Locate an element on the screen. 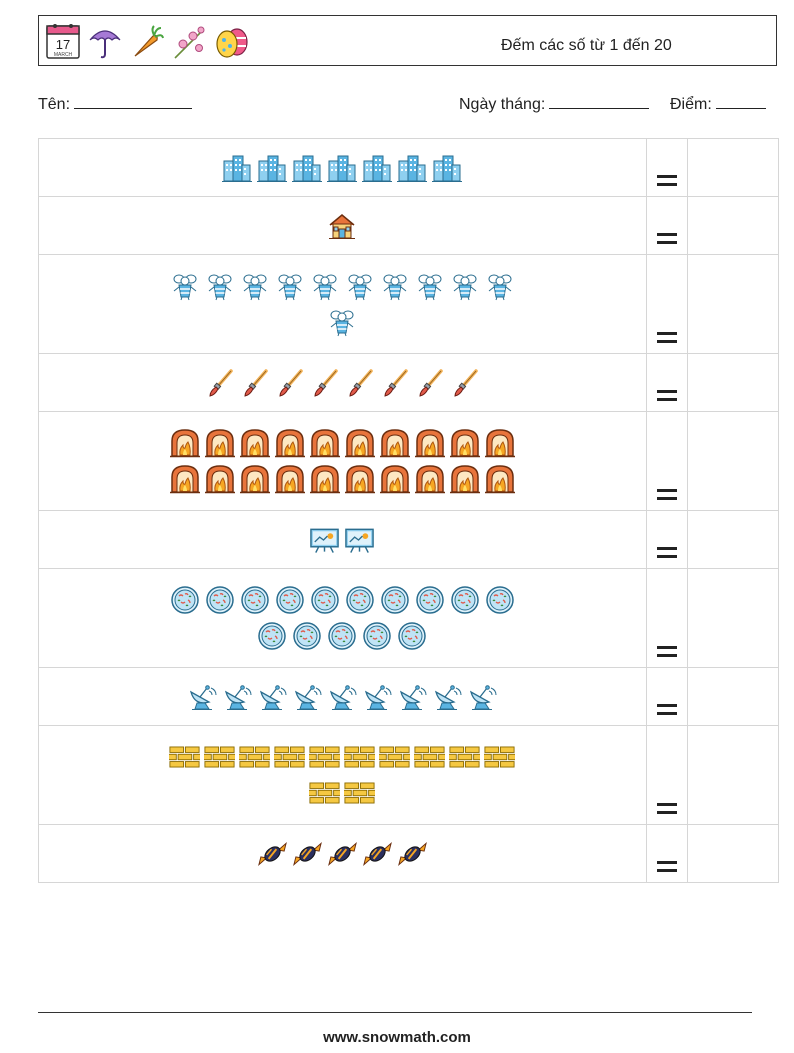 This screenshot has height=1053, width=794. presentation-board-icon is located at coordinates (324, 539).